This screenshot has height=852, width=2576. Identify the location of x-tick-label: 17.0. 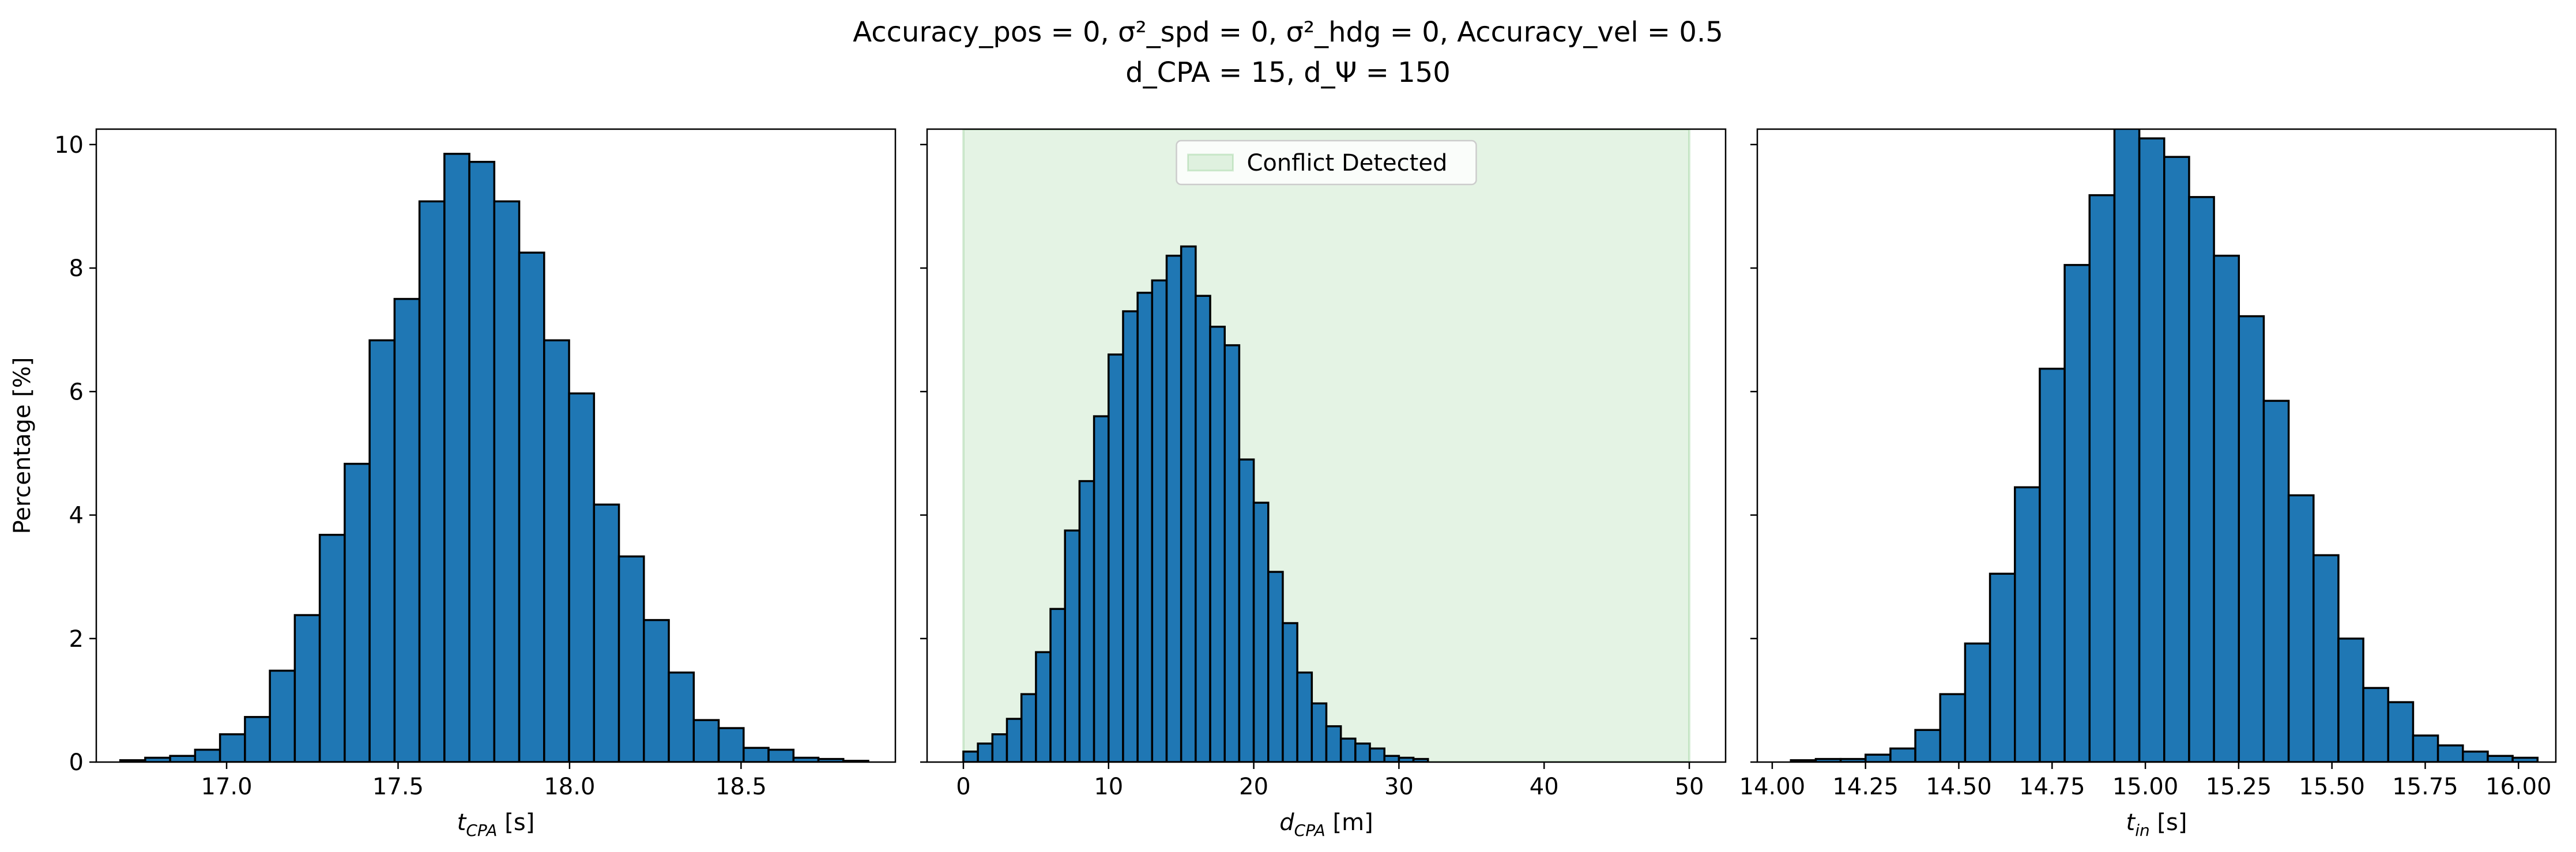
(227, 787).